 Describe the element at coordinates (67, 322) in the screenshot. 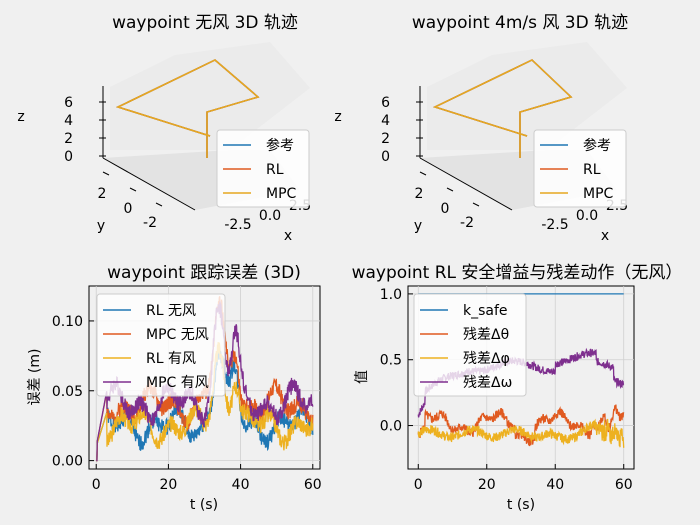

I see `y-tick-label: 0.10` at that location.